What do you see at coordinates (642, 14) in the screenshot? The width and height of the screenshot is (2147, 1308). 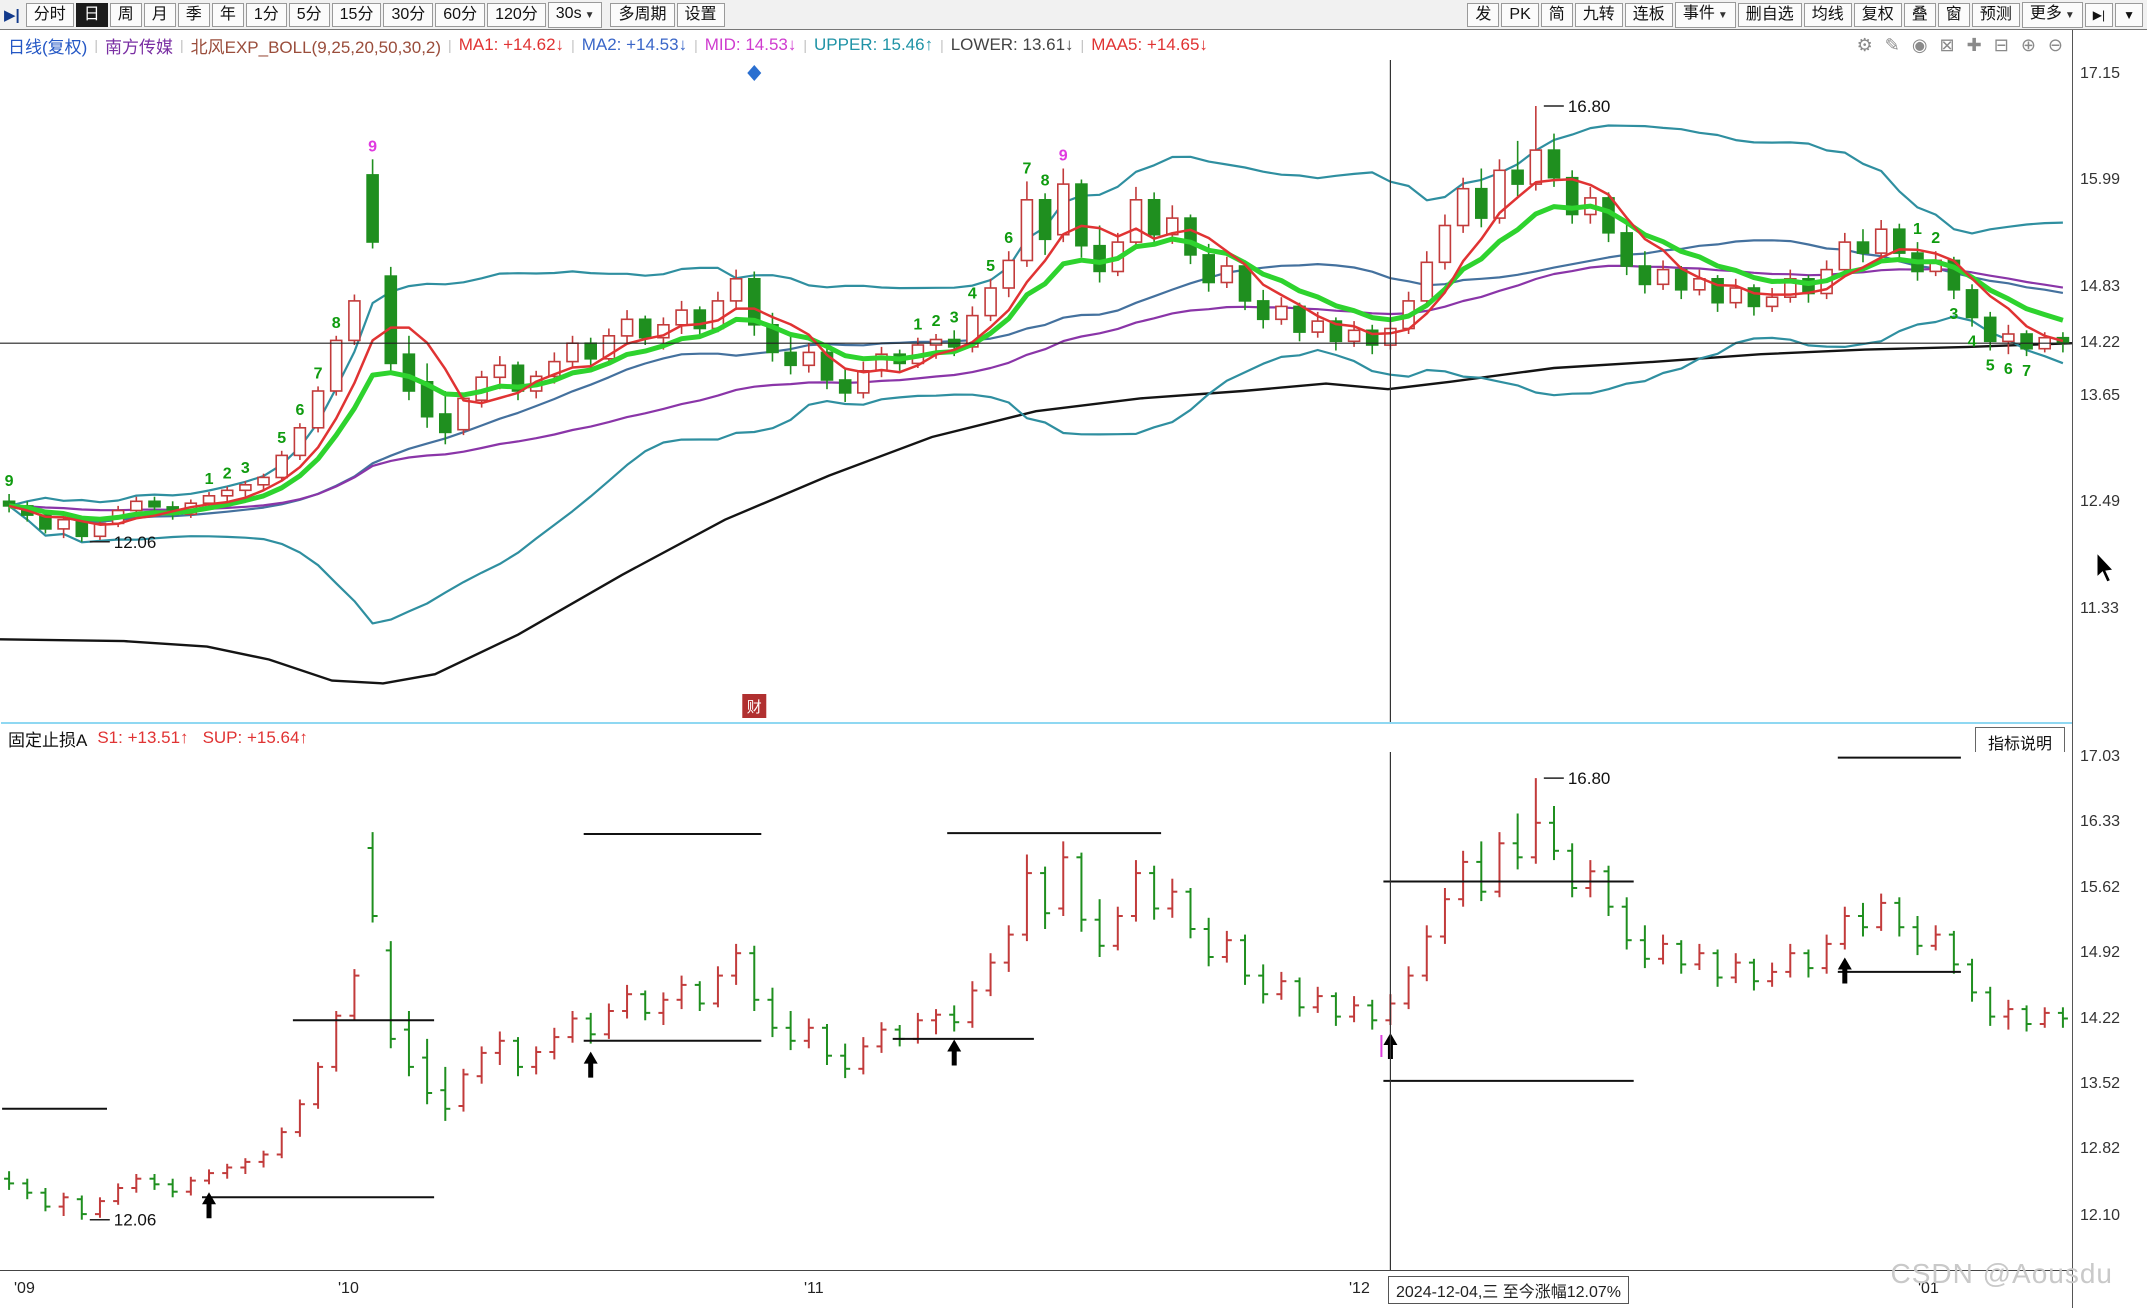 I see `toolbar-button-多周期: 多周期` at bounding box center [642, 14].